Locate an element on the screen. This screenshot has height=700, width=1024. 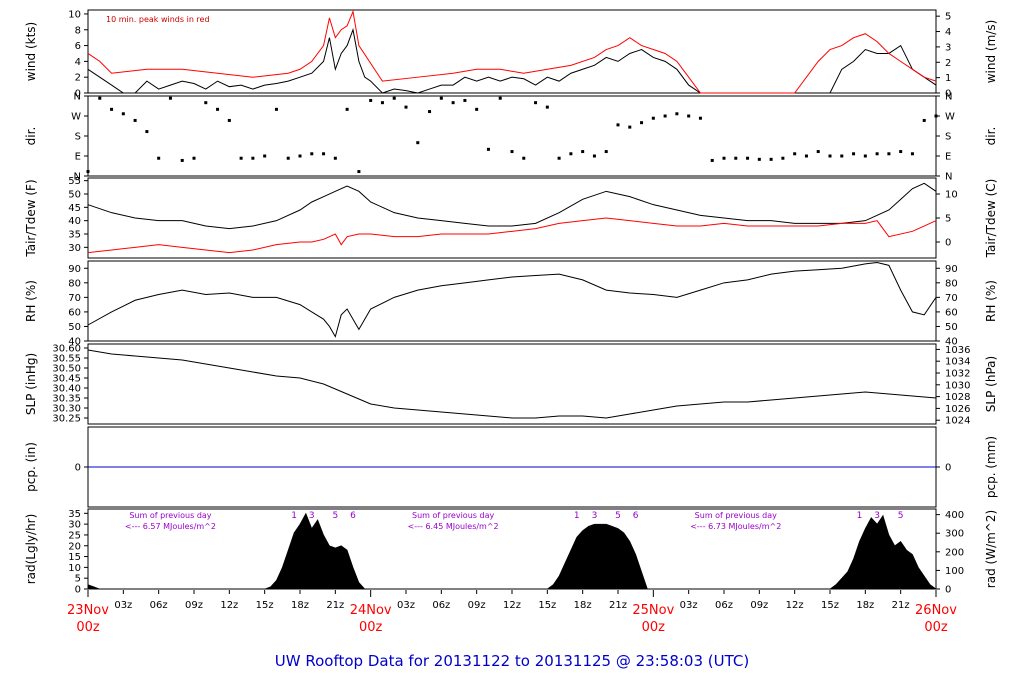
slp-left-tick-label: 30.30 is located at coordinates (66, 409).